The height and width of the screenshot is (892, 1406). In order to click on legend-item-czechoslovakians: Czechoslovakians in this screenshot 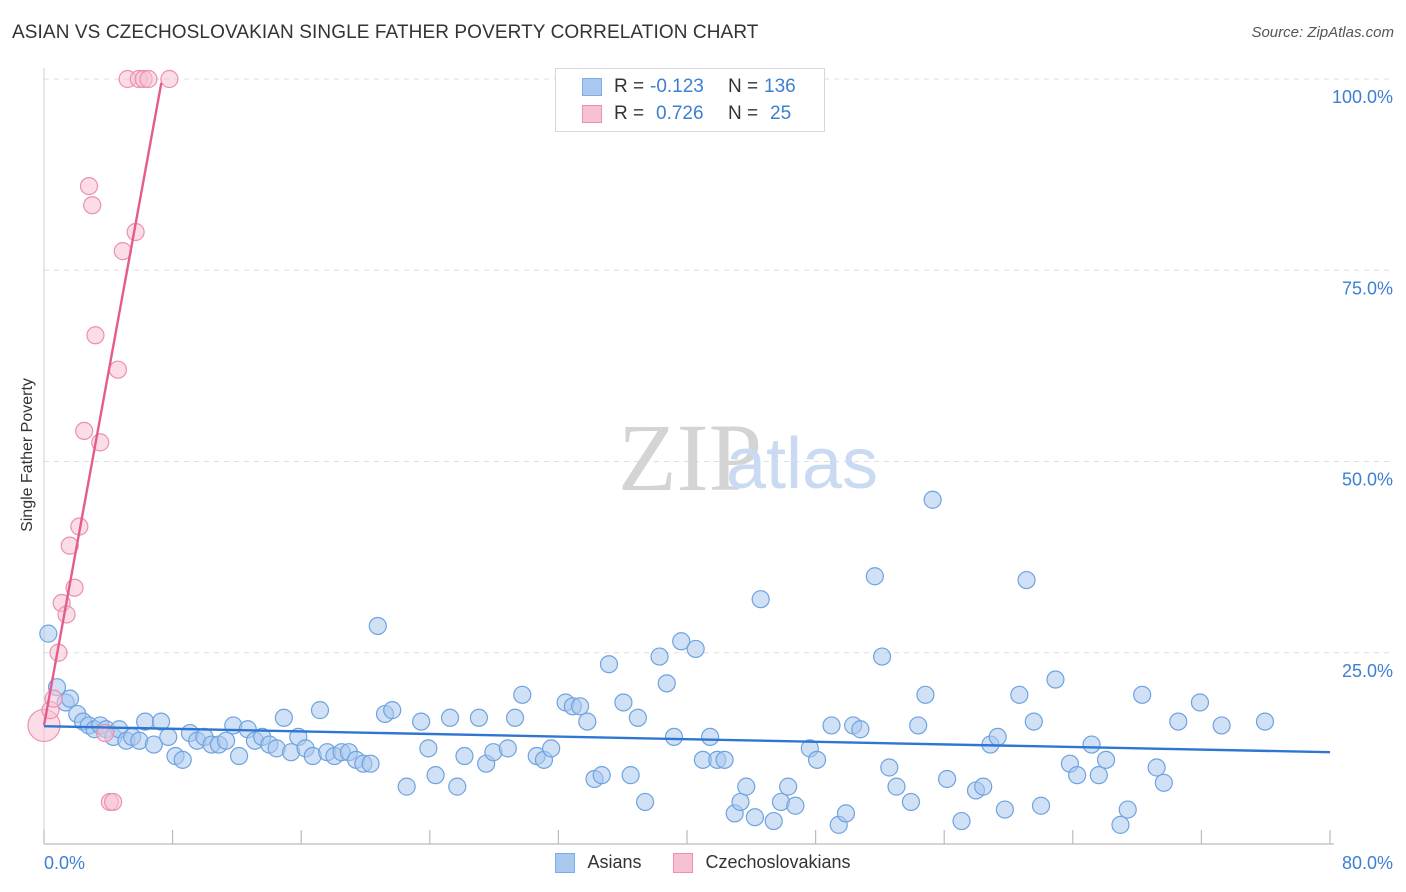, I will do `click(762, 862)`.